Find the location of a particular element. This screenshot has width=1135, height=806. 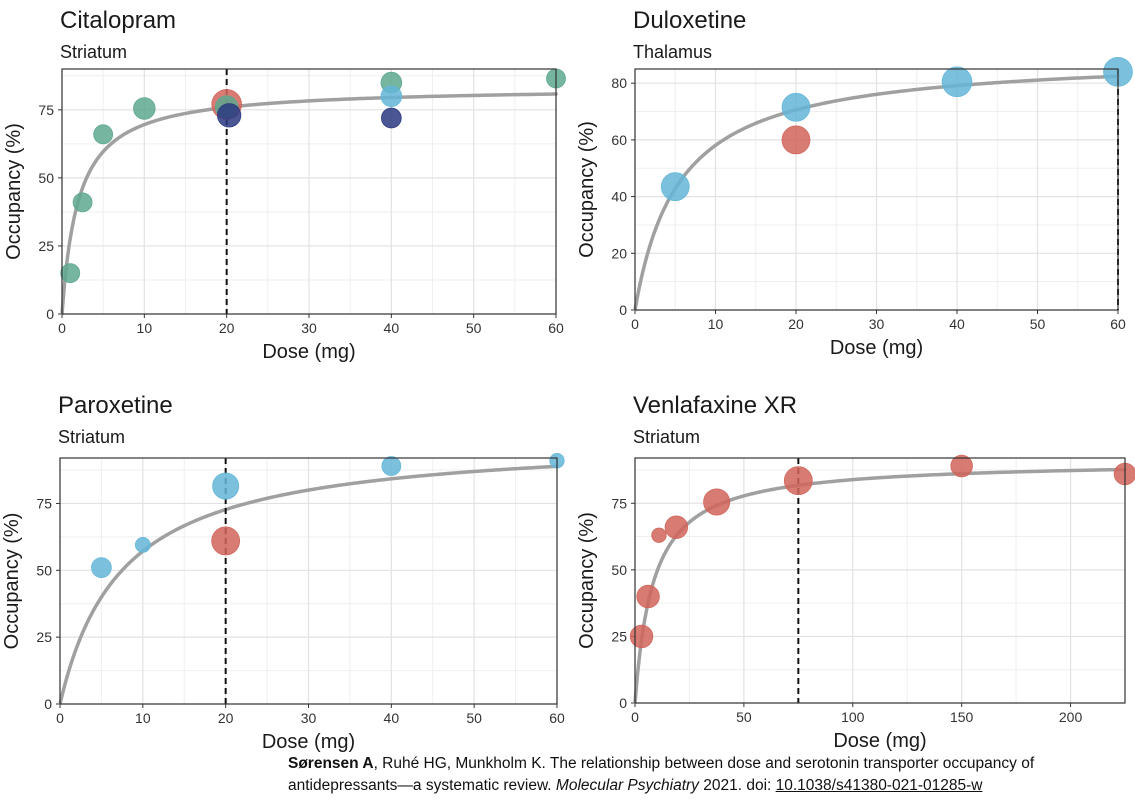

citation-authors-bold: Sørensen A is located at coordinates (331, 763).